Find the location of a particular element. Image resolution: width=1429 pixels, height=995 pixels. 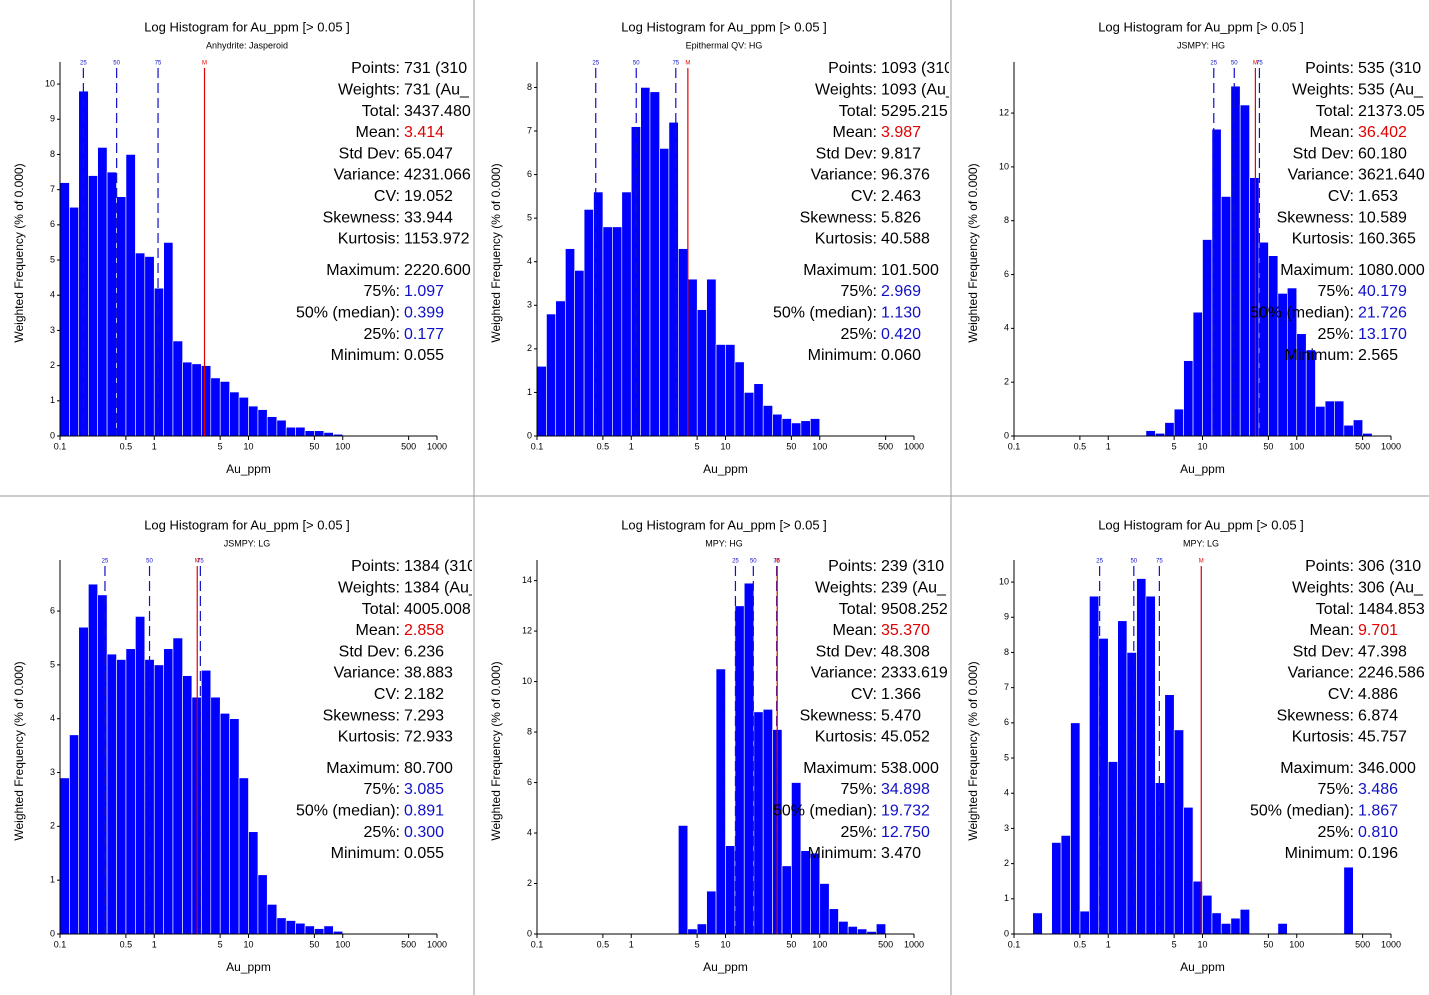

stat-value: 3.486 is located at coordinates (1378, 789).